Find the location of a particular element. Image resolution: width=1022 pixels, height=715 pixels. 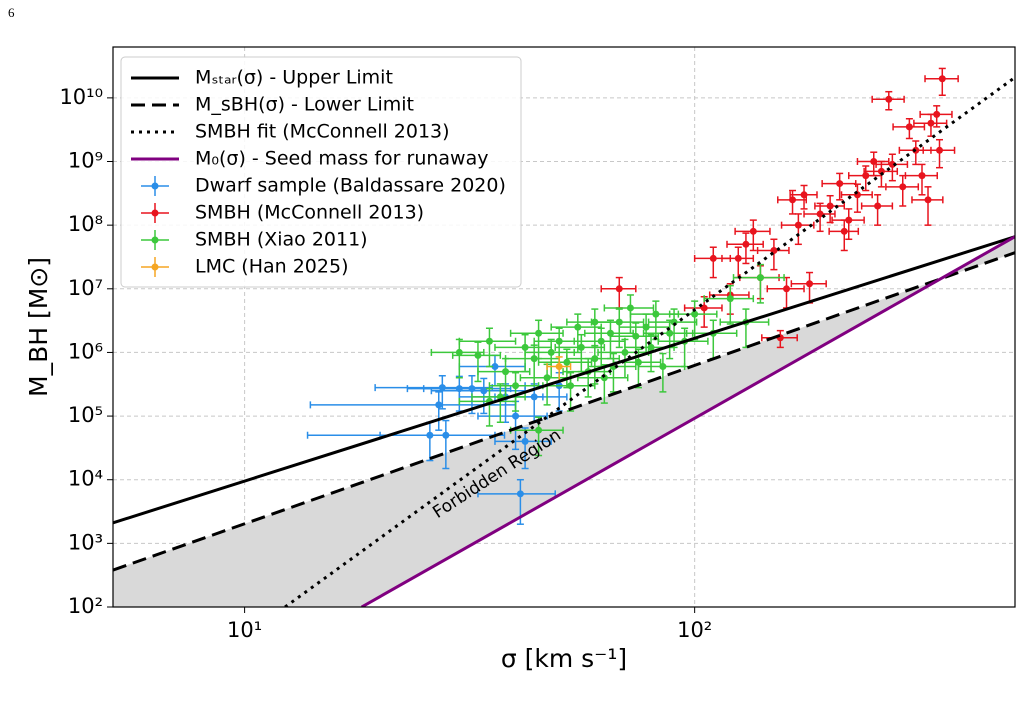

y-tick-label: 10⁹ is located at coordinates (85, 161).